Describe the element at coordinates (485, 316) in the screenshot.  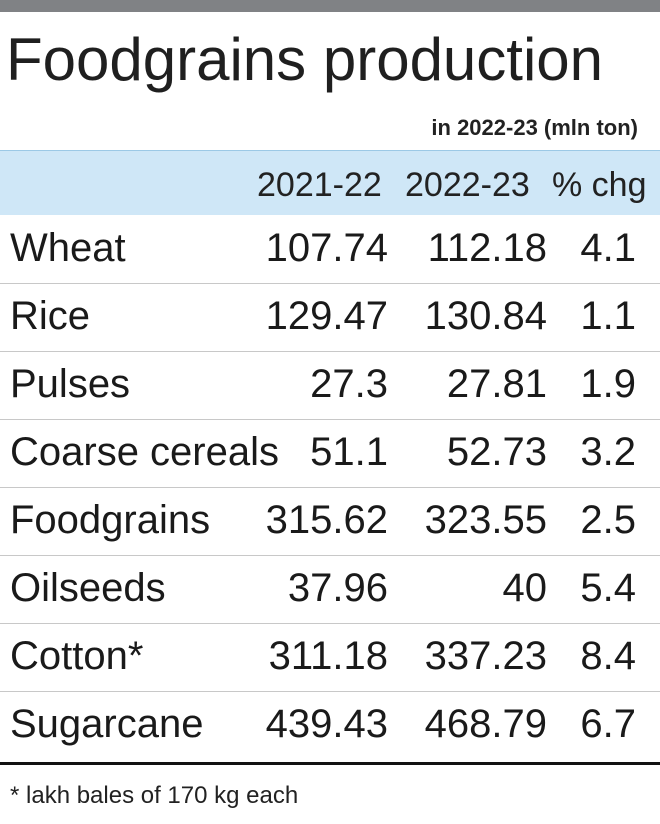
I see `row-value-2022-23: 130.84` at that location.